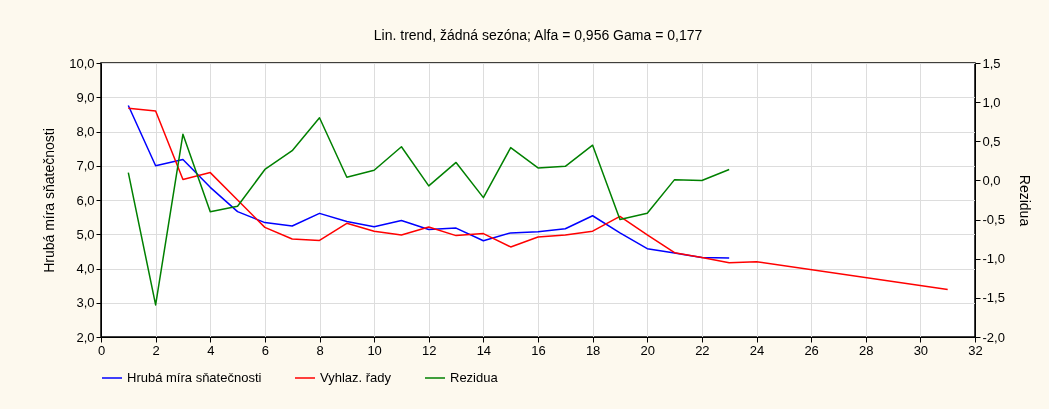 The image size is (1049, 409). Describe the element at coordinates (993, 298) in the screenshot. I see `y2-tick-label: -1,5` at that location.